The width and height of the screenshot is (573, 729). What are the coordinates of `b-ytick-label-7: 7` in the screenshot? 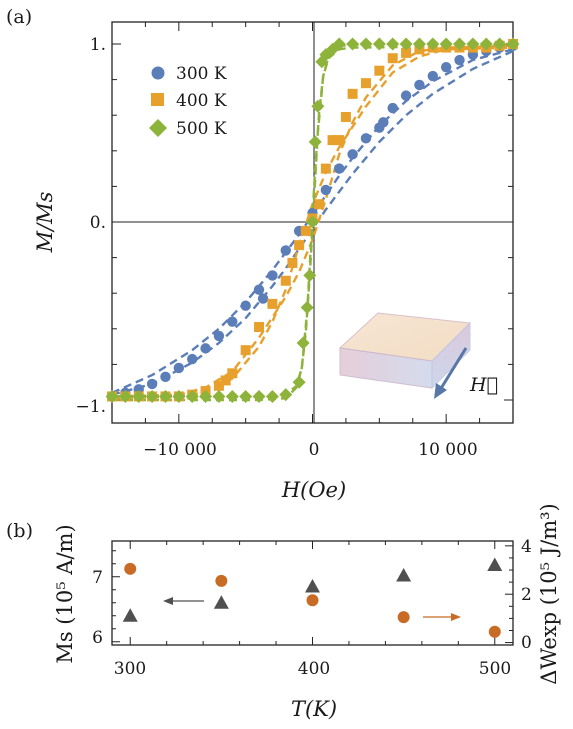 It's located at (97, 578).